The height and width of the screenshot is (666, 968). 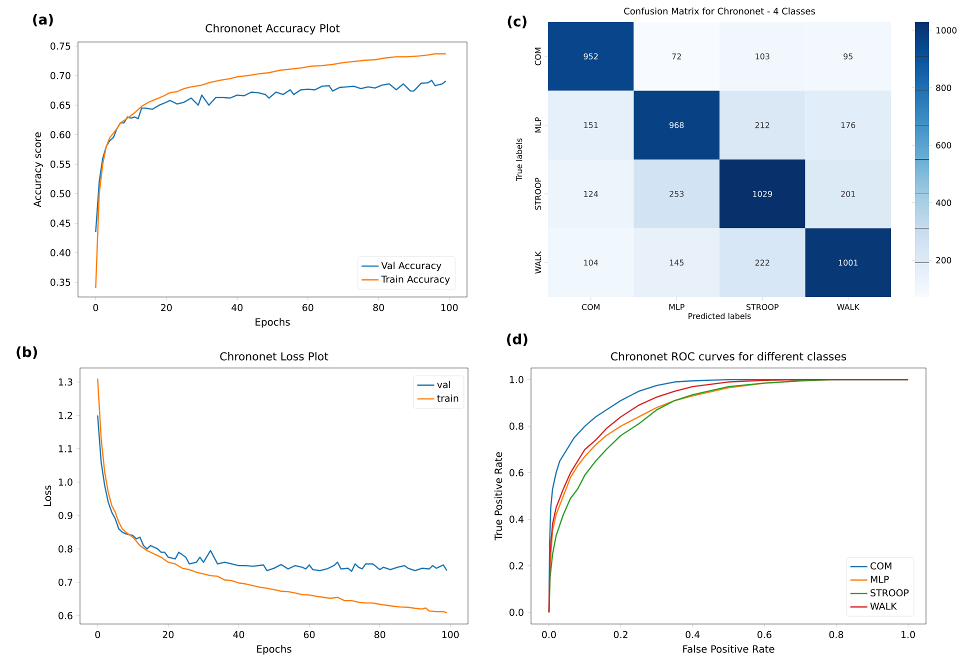 What do you see at coordinates (48, 496) in the screenshot?
I see `y-axis-title: Loss` at bounding box center [48, 496].